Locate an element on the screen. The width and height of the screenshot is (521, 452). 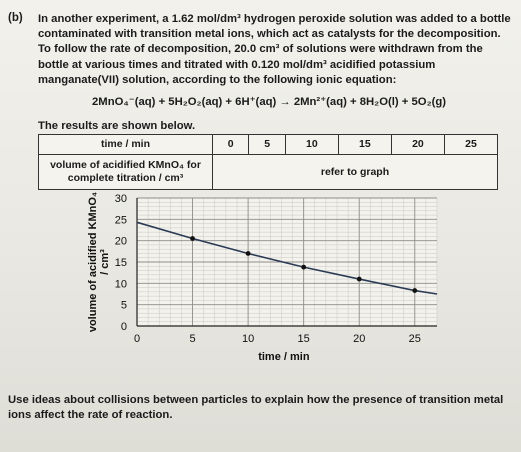
x-tick-label: 0 is located at coordinates (137, 339).